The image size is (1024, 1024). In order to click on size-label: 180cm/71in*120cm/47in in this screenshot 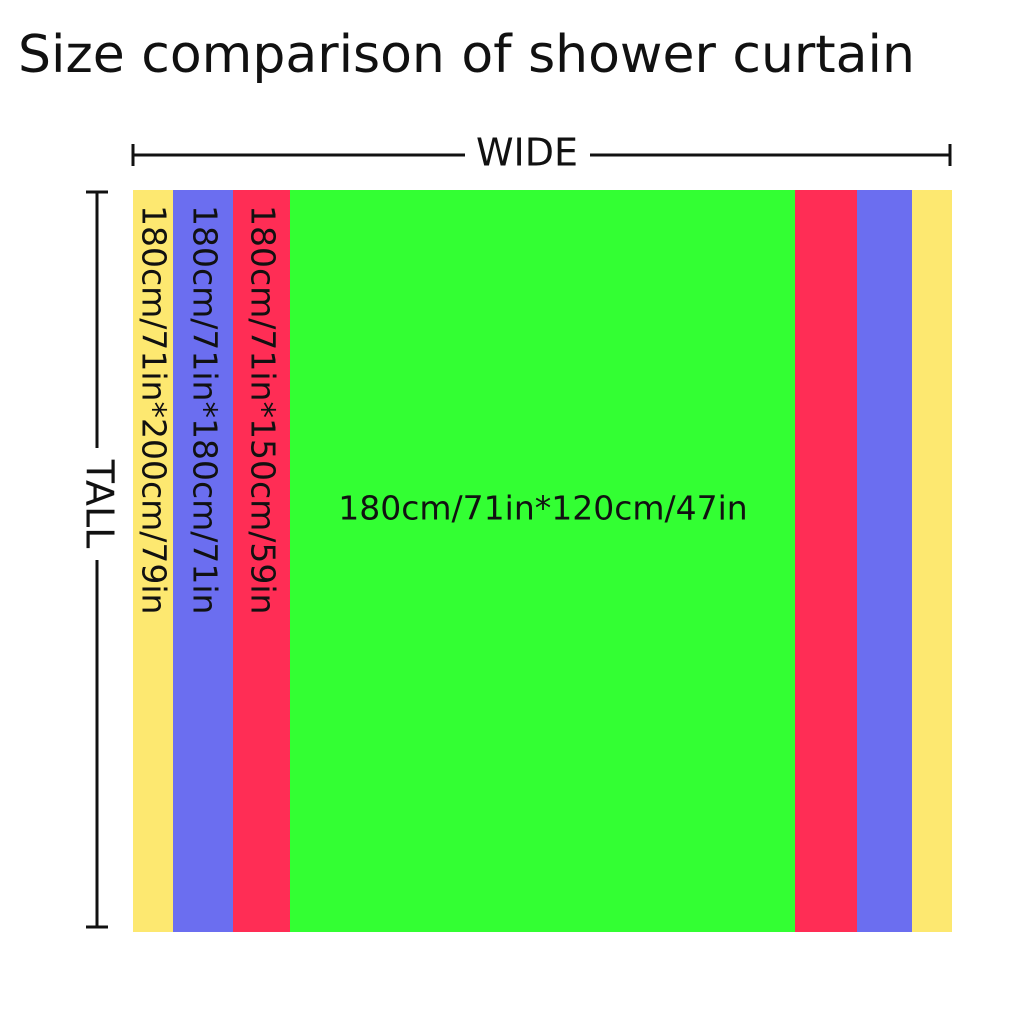, I will do `click(542, 508)`.